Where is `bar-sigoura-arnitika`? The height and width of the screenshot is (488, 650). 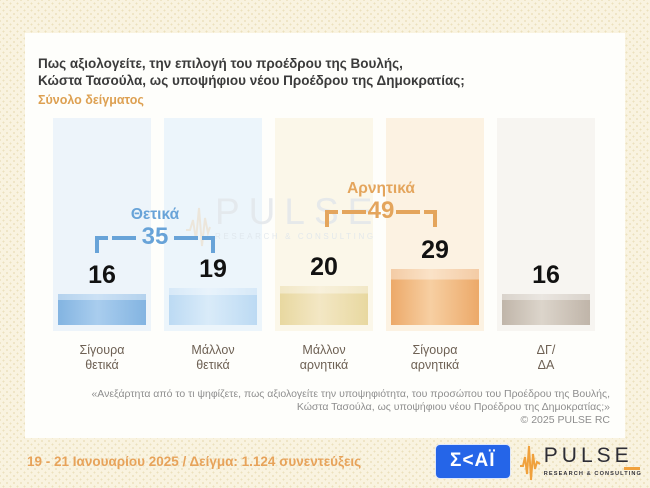
bar-sigoura-arnitika is located at coordinates (435, 297).